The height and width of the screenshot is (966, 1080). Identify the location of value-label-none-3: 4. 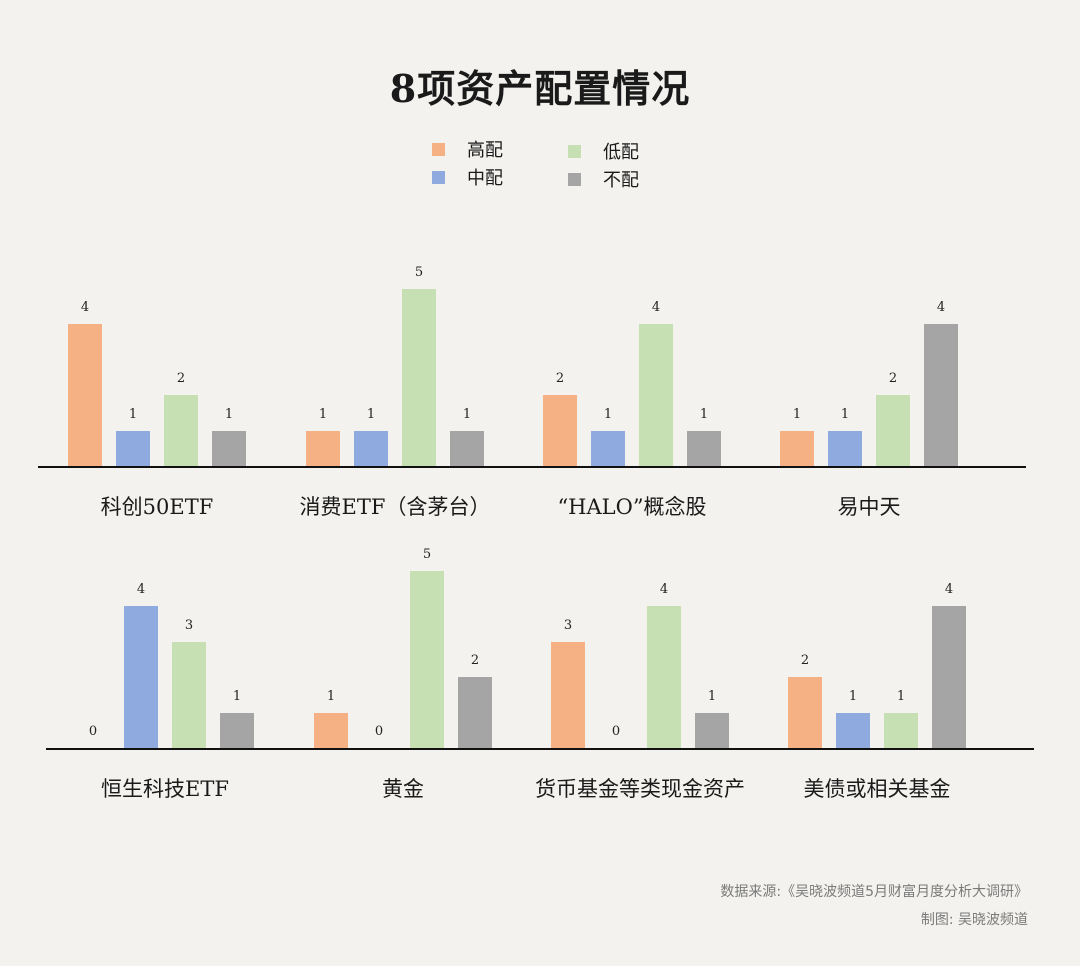
(941, 307).